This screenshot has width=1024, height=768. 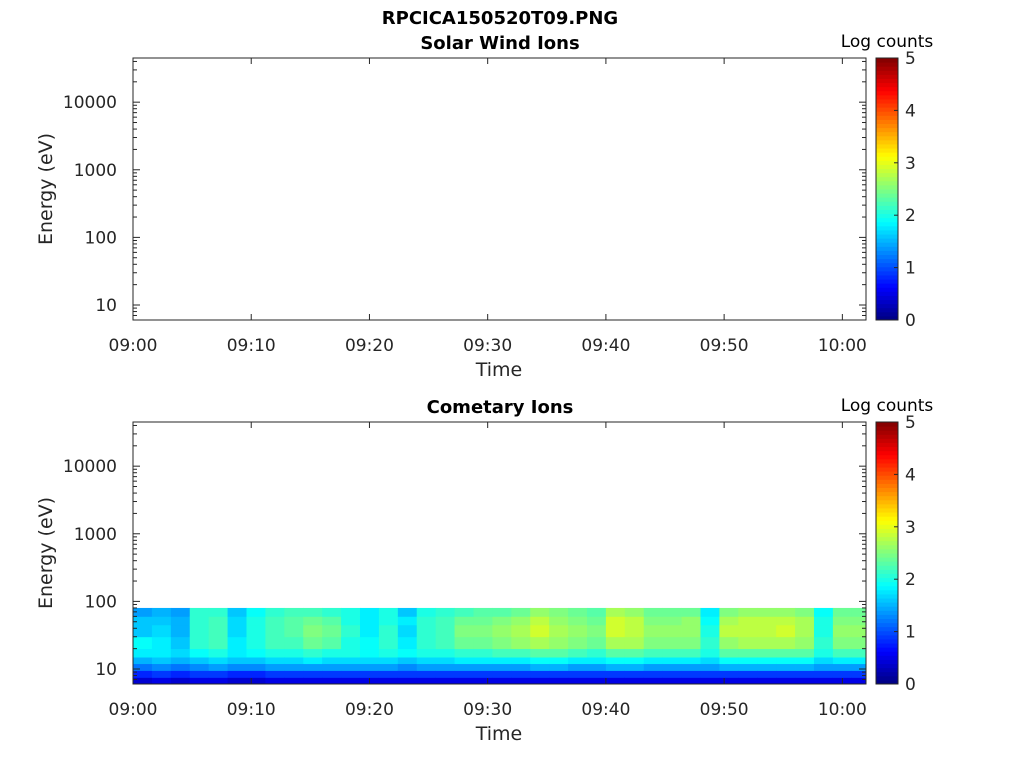 I want to click on y-tick-label: 100, so click(x=101, y=602).